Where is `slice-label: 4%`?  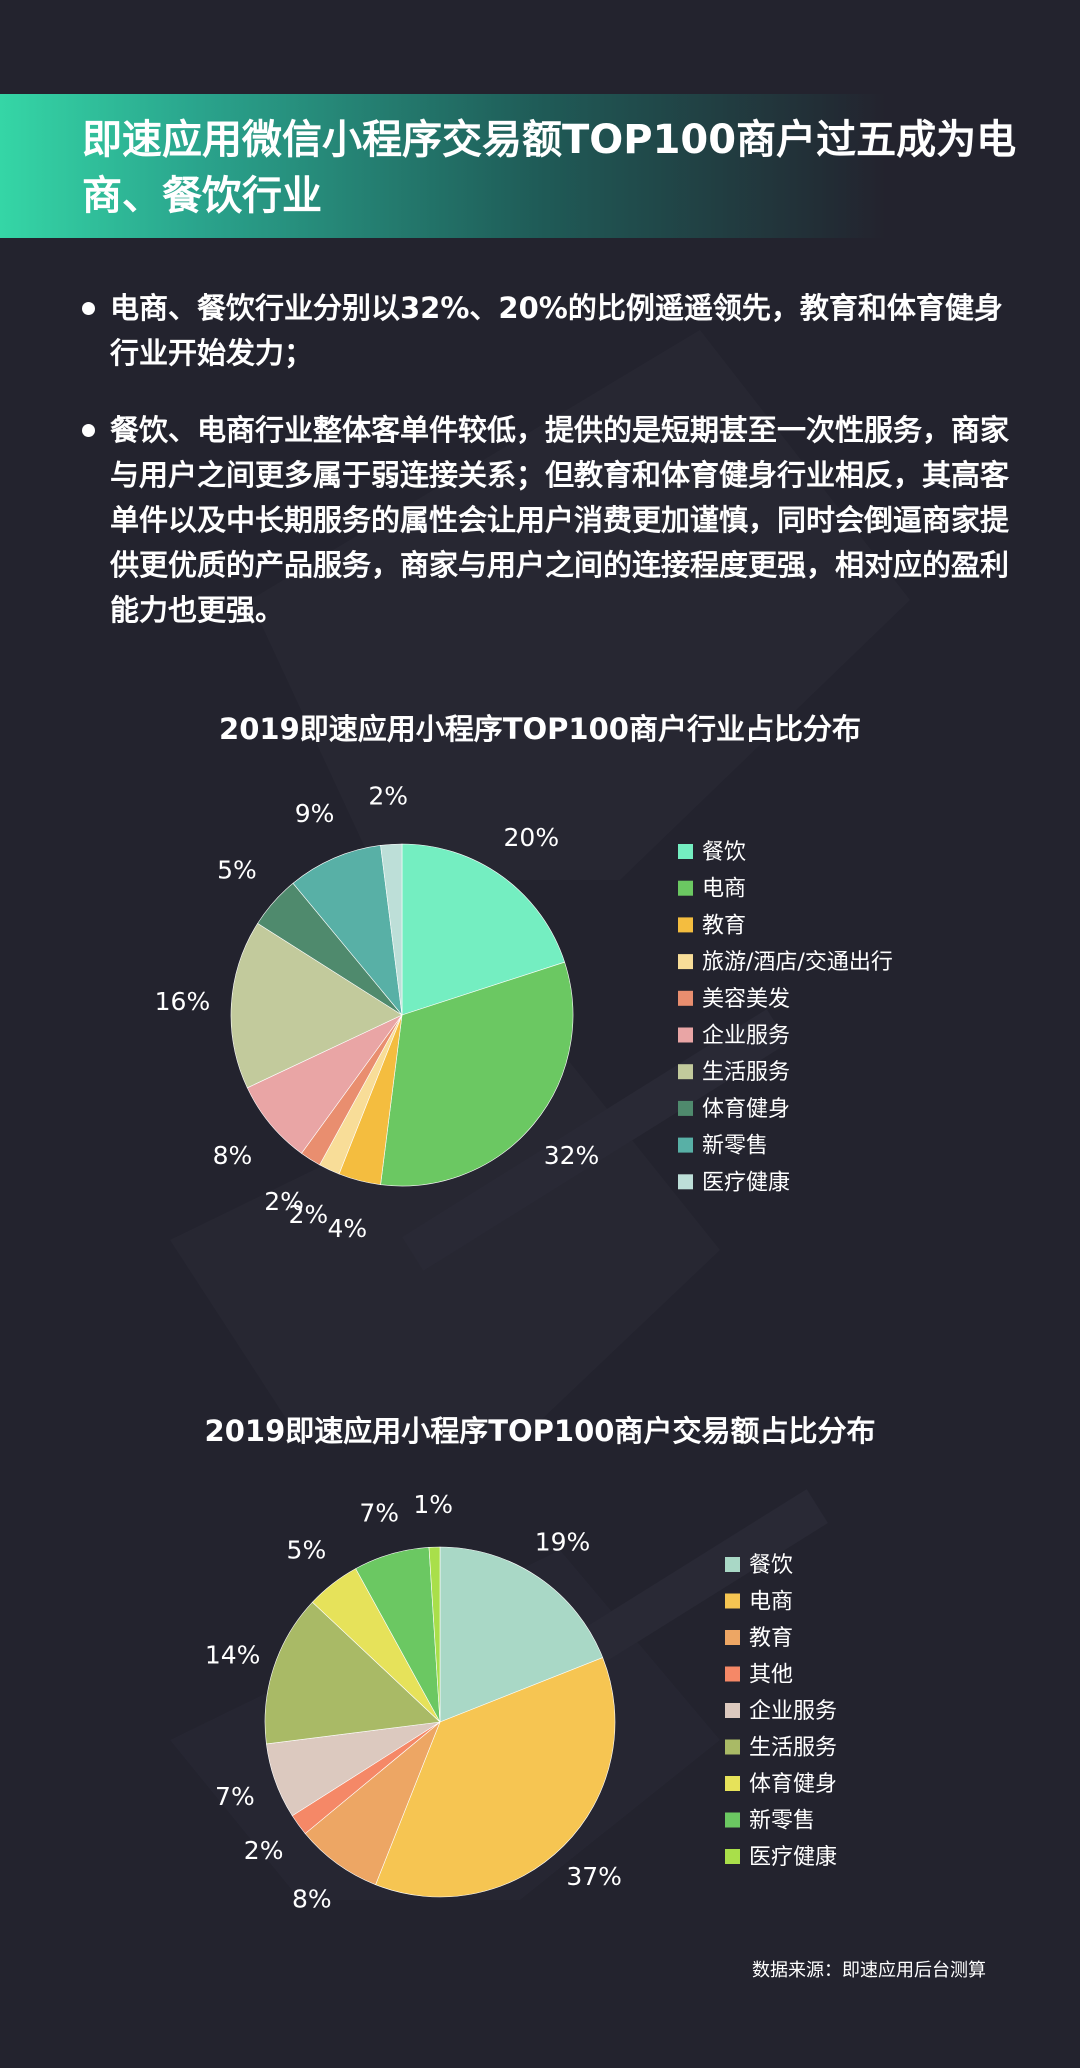 slice-label: 4% is located at coordinates (347, 1227).